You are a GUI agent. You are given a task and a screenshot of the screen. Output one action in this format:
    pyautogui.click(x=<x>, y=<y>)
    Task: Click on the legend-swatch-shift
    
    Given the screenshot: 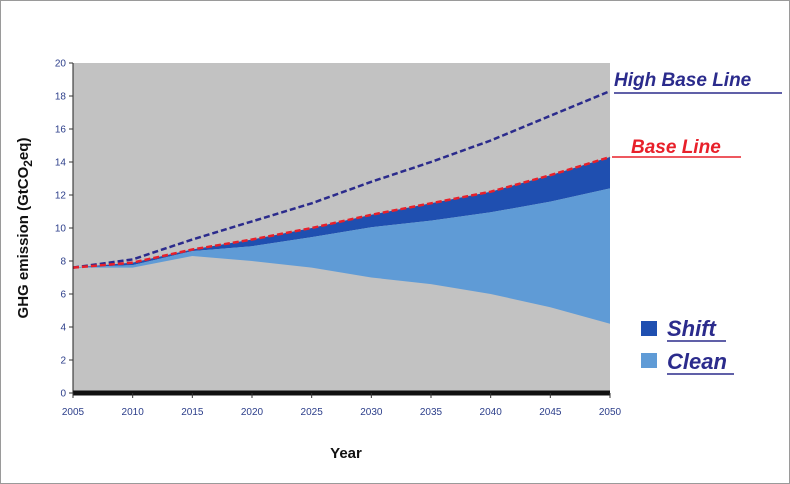 What is the action you would take?
    pyautogui.click(x=649, y=328)
    